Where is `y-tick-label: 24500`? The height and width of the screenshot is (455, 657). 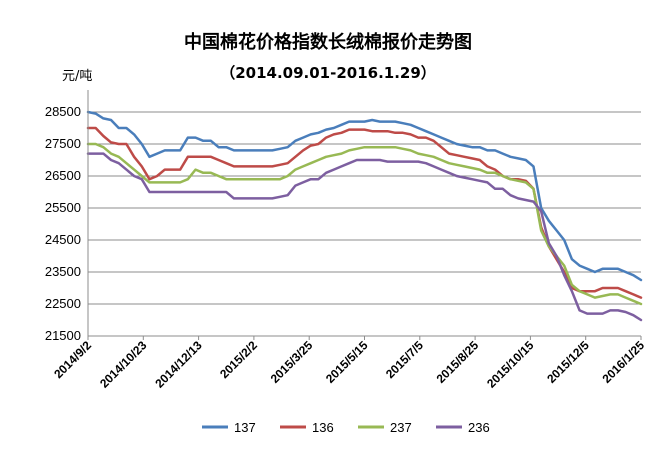 y-tick-label: 24500 is located at coordinates (63, 239).